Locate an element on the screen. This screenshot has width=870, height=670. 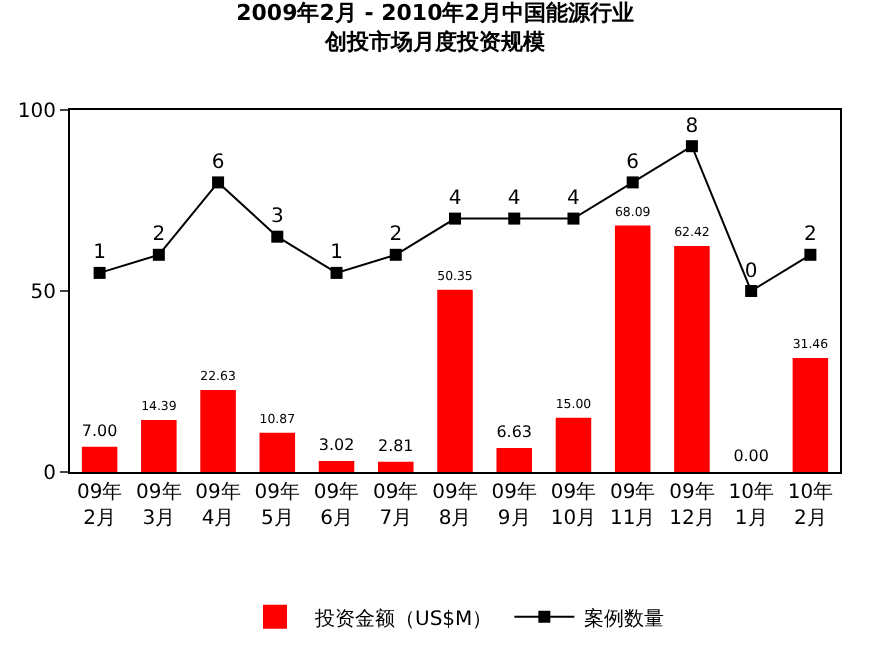
x-tick-label: 09年 8月 is located at coordinates (455, 505).